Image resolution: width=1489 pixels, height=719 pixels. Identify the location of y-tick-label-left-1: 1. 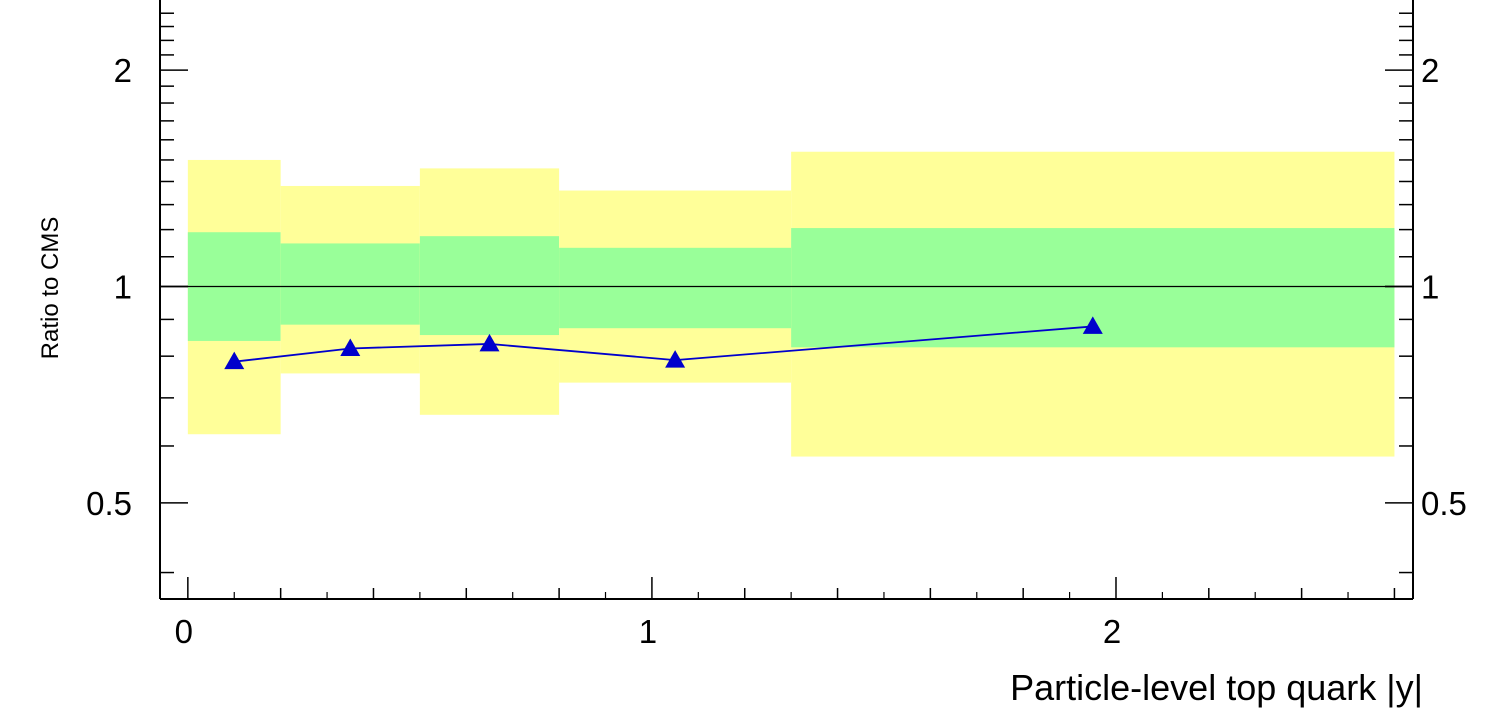
(123, 287).